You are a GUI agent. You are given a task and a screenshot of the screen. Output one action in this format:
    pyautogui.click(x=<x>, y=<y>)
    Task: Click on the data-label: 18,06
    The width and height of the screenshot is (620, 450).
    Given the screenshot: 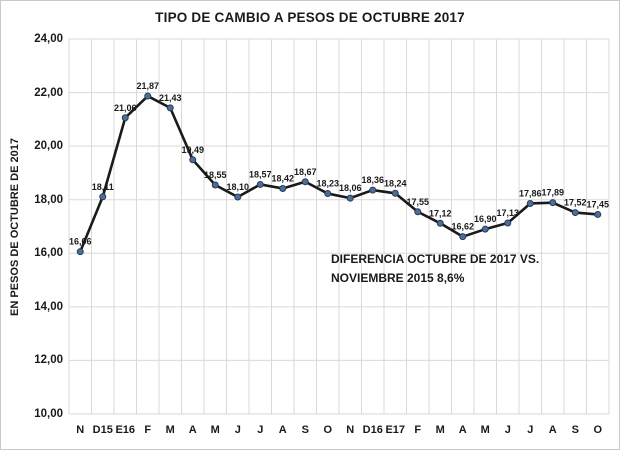 What is the action you would take?
    pyautogui.click(x=350, y=188)
    